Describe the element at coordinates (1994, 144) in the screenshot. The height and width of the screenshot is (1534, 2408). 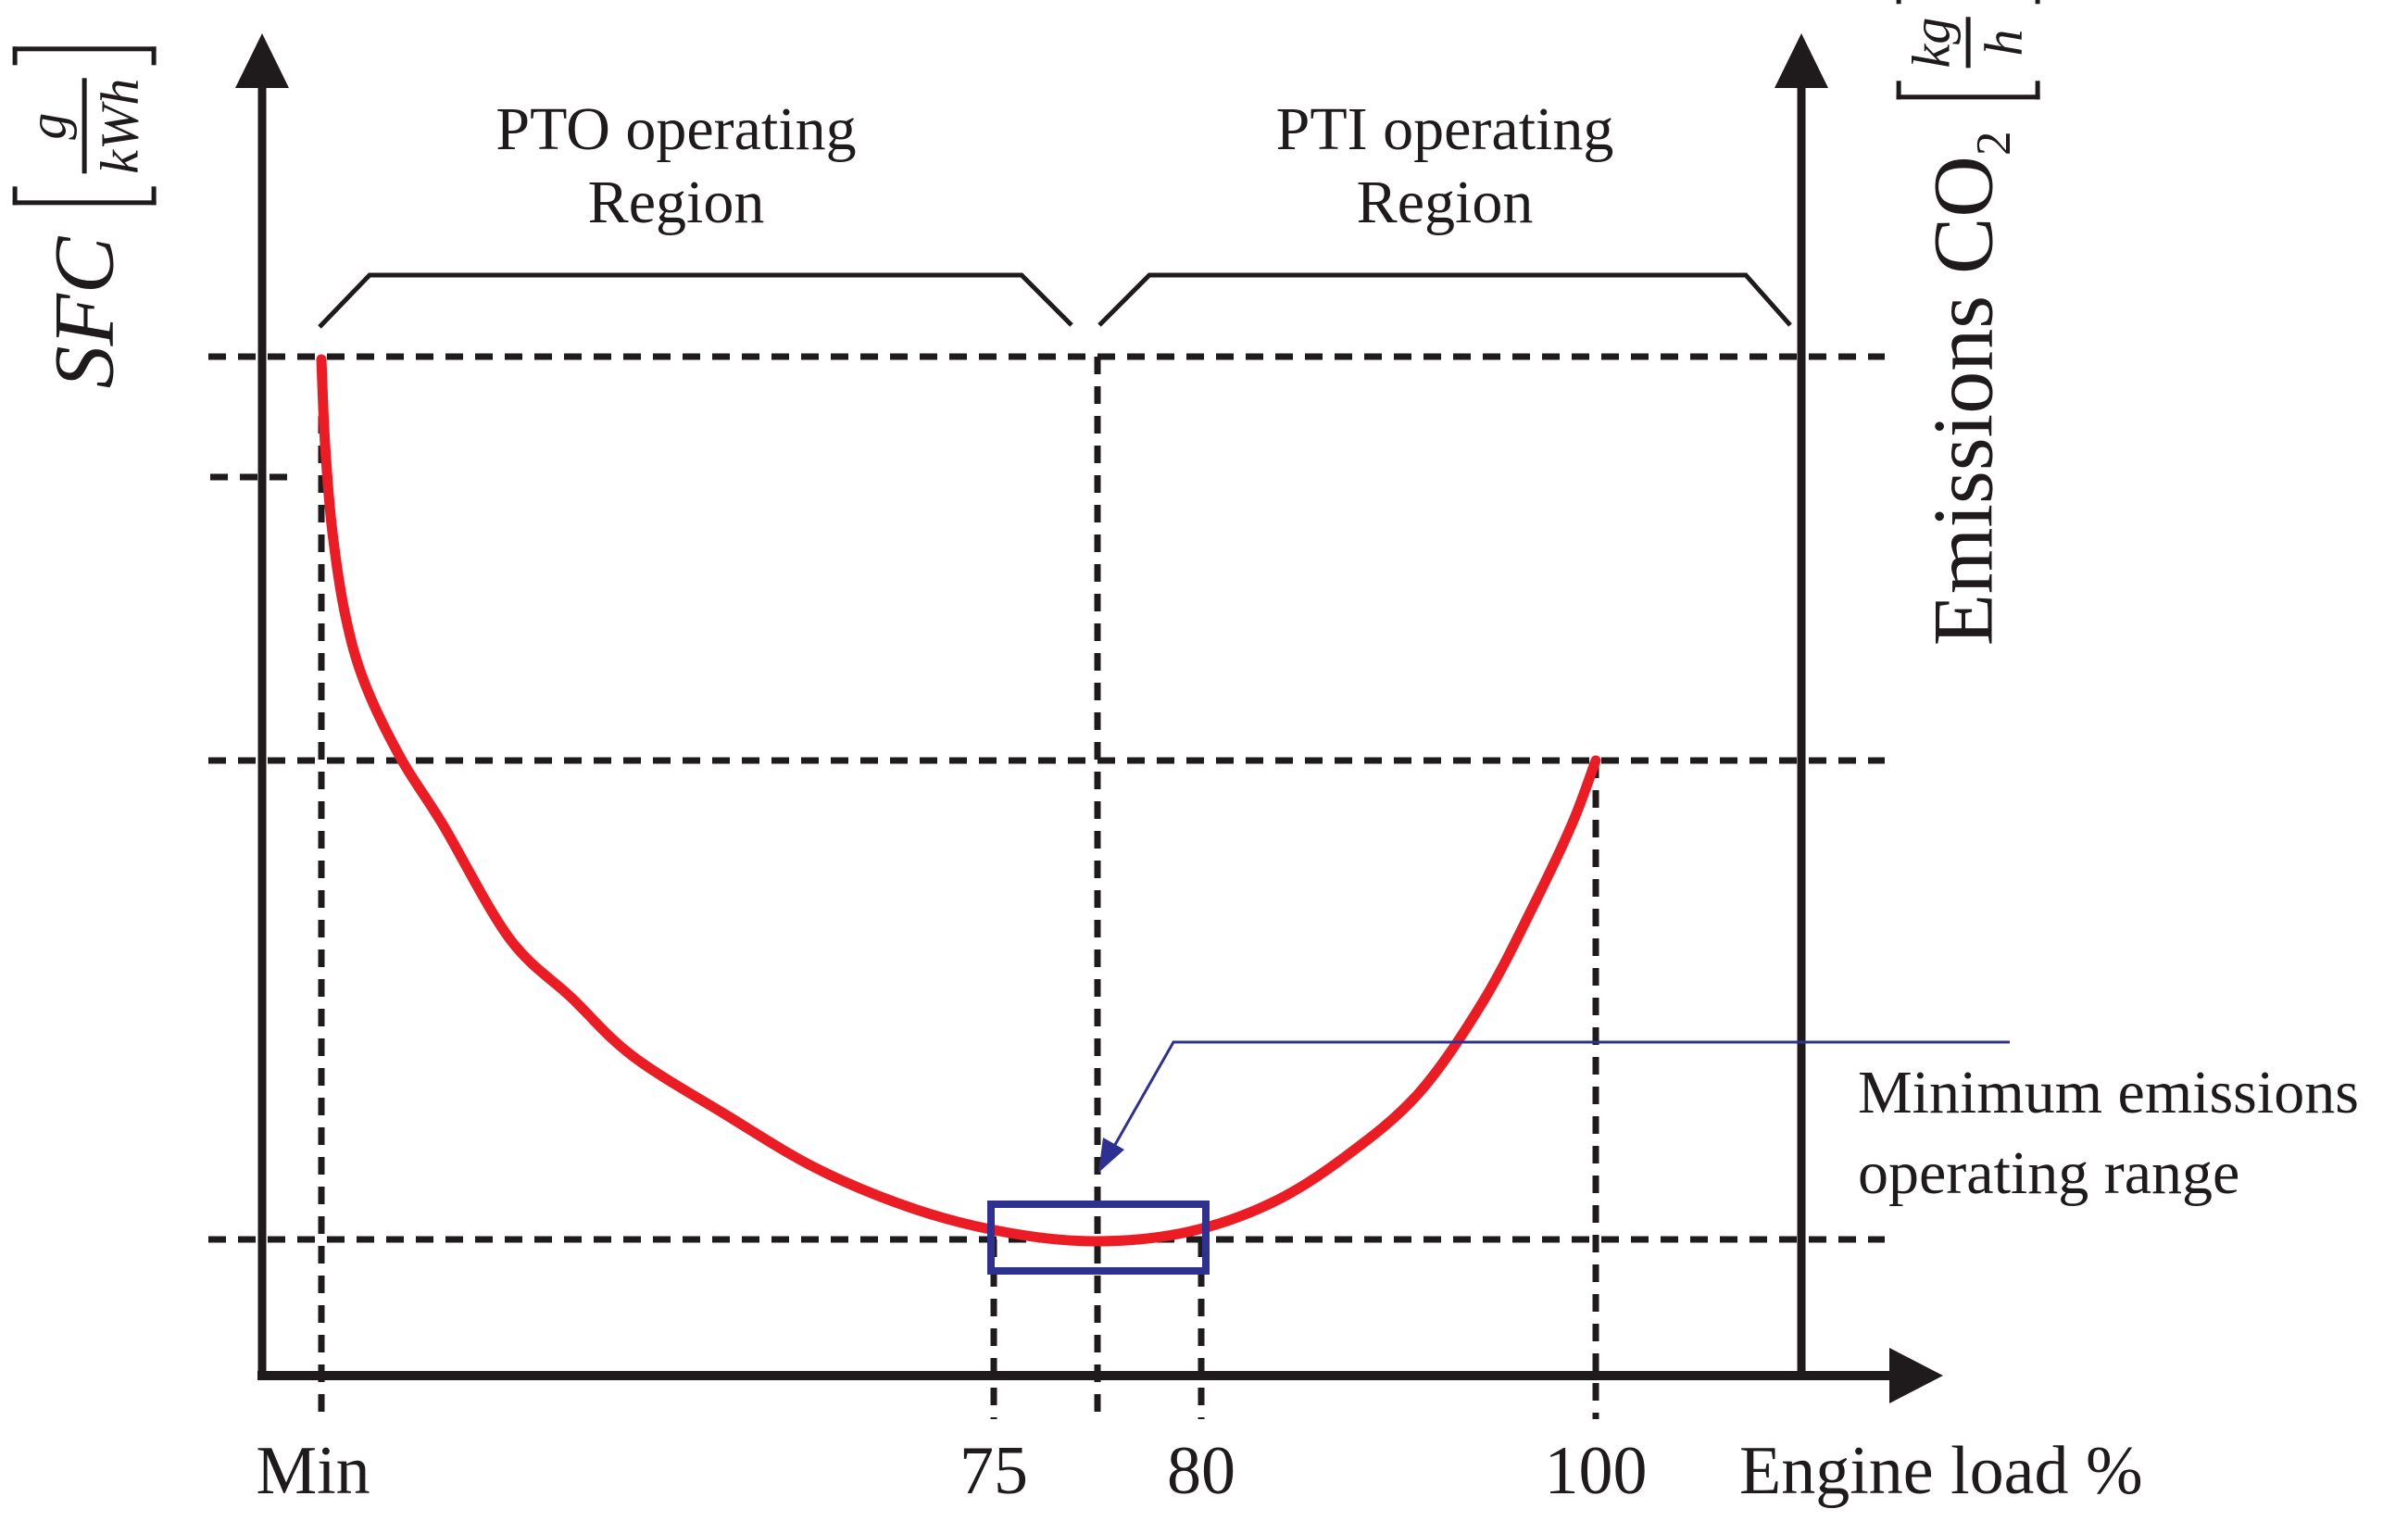
I see `right-axis-subscript: 2` at that location.